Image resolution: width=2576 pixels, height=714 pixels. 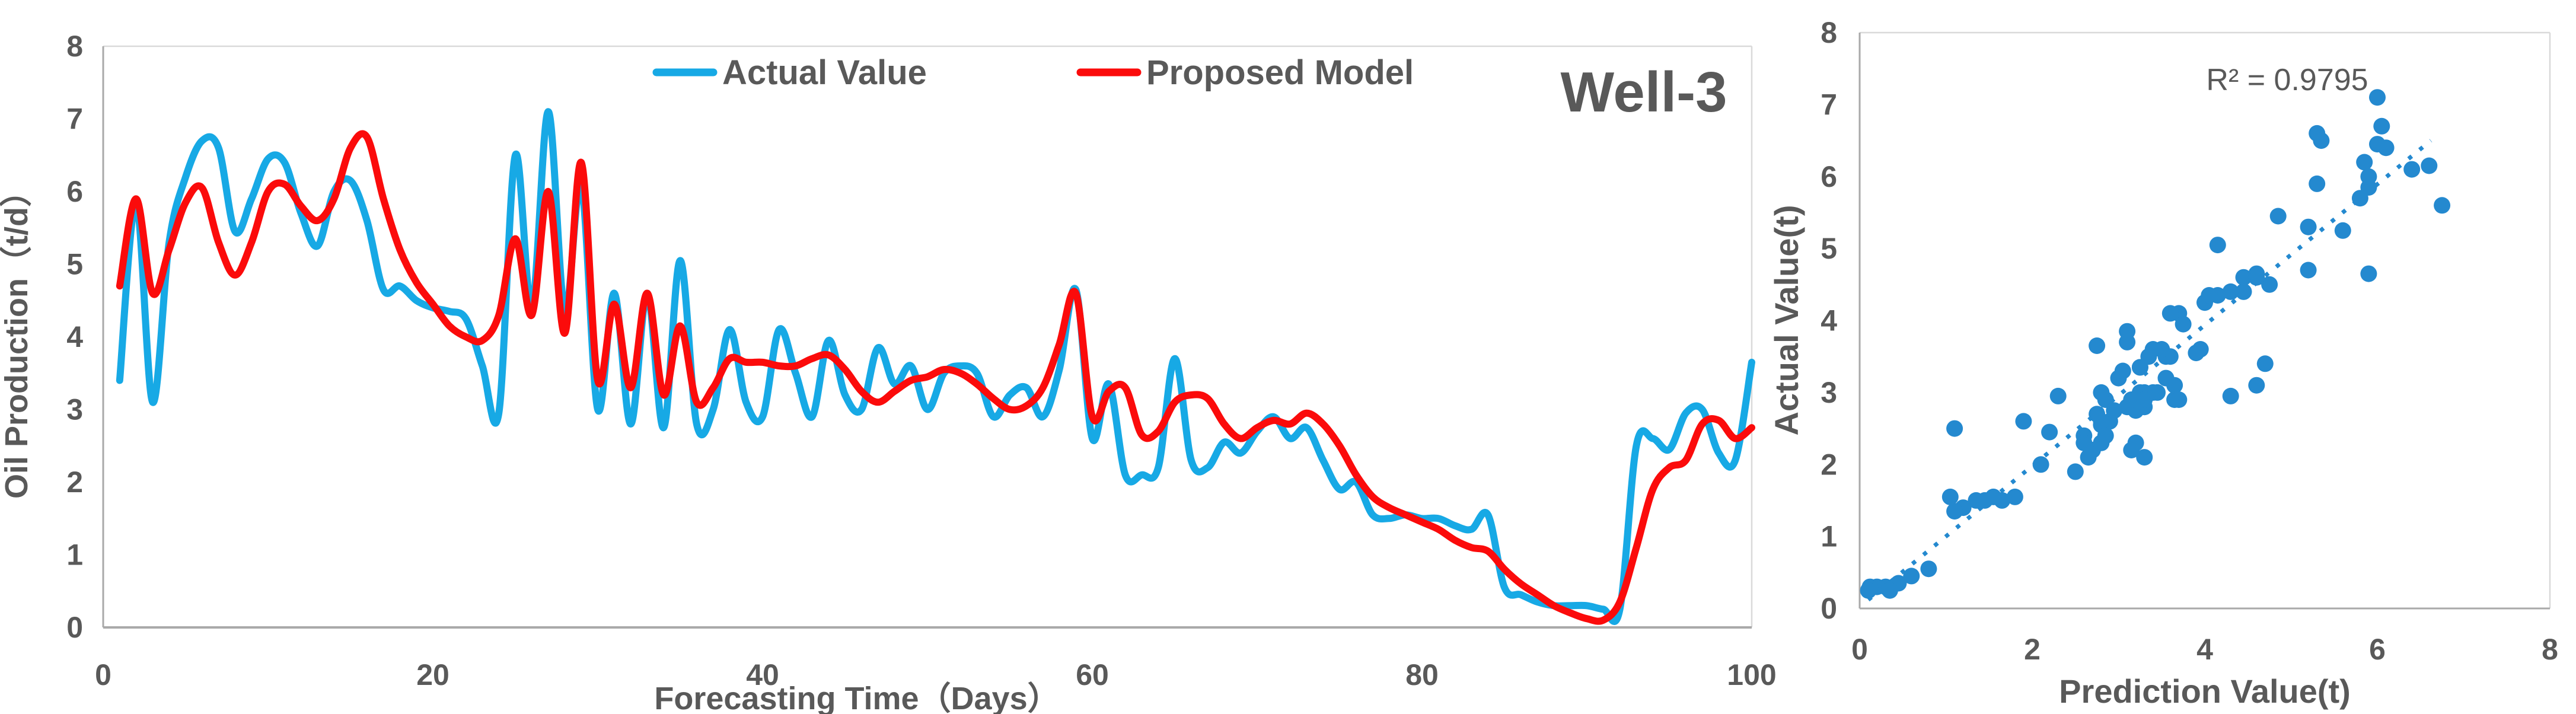 What do you see at coordinates (2550, 650) in the screenshot?
I see `x-axis-tick-label: 8` at bounding box center [2550, 650].